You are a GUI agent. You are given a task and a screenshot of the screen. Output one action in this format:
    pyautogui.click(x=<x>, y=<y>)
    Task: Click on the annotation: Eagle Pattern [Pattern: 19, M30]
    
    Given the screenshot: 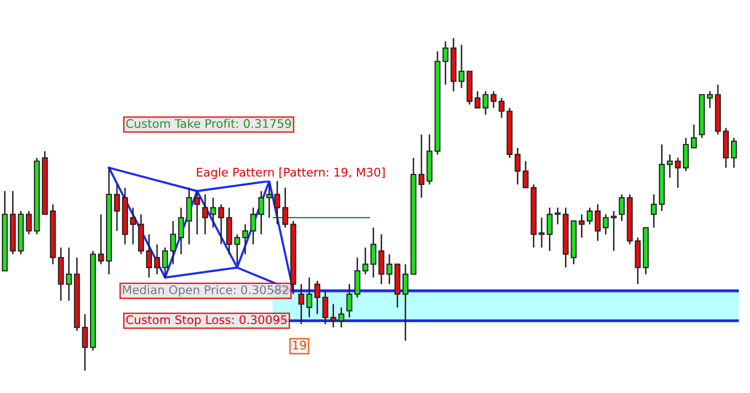 What is the action you would take?
    pyautogui.click(x=290, y=173)
    